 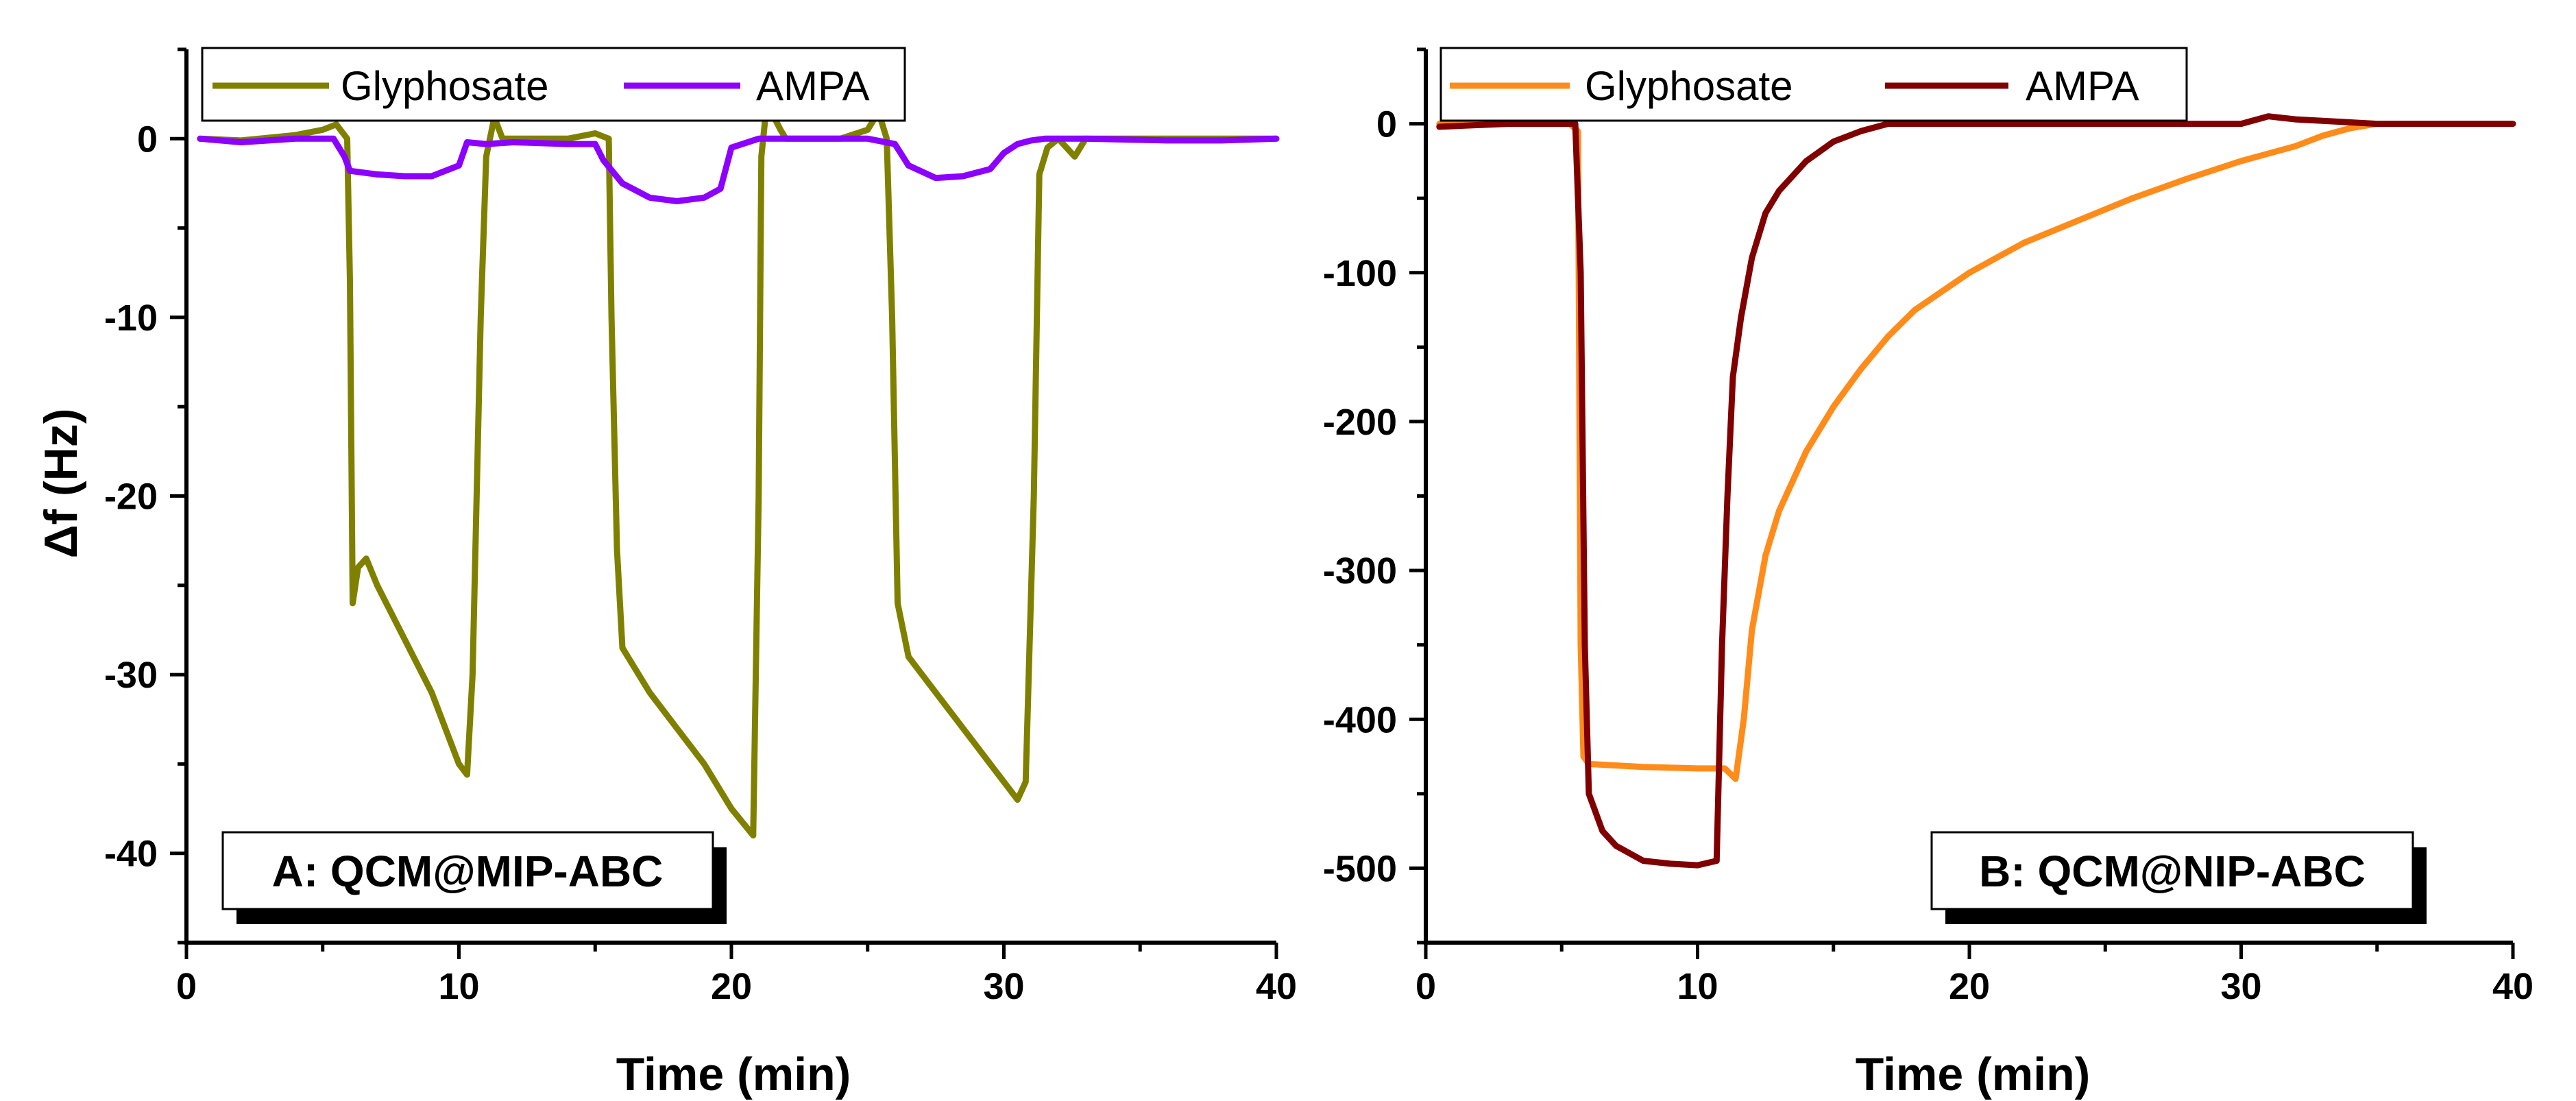 I want to click on panel-a-legend-label-ampa: AMPA, so click(x=813, y=86).